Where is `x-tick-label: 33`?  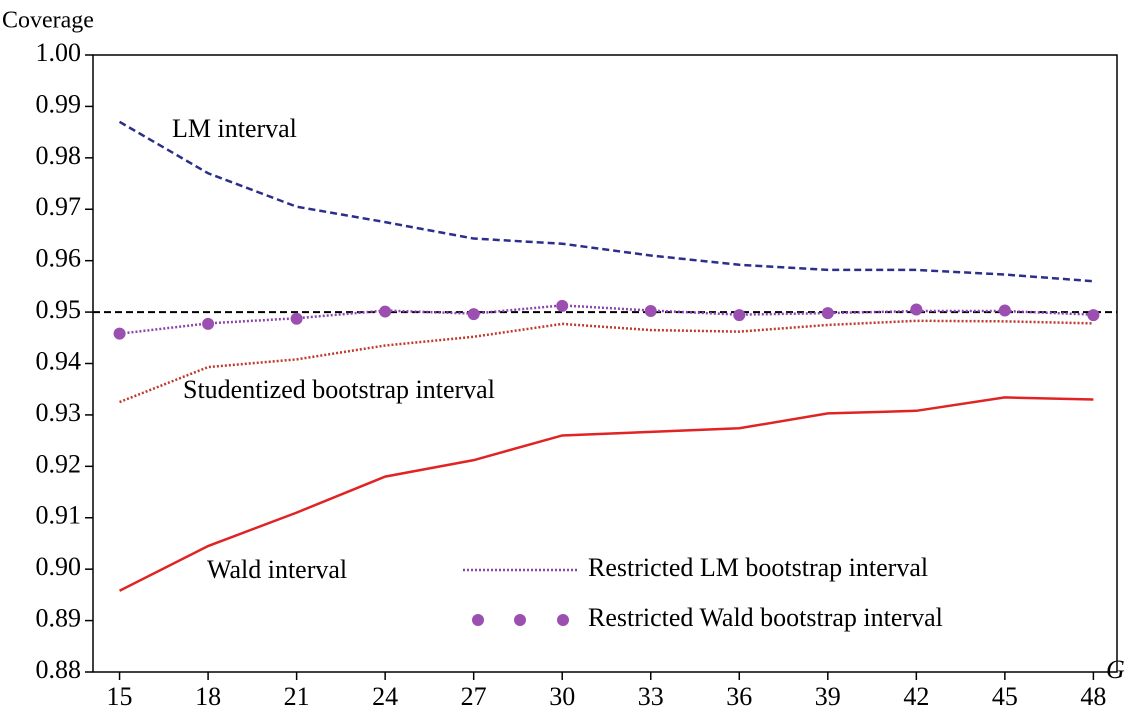 x-tick-label: 33 is located at coordinates (651, 696).